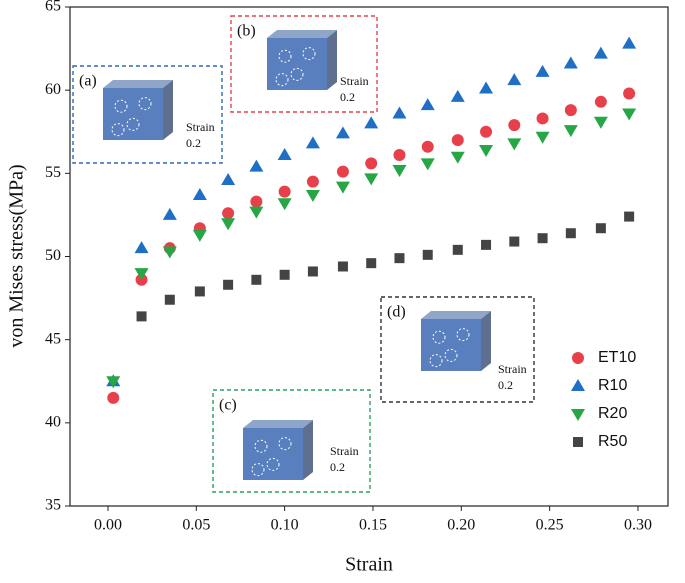 This screenshot has width=685, height=583. Describe the element at coordinates (53, 172) in the screenshot. I see `y-tick-label: 55` at that location.